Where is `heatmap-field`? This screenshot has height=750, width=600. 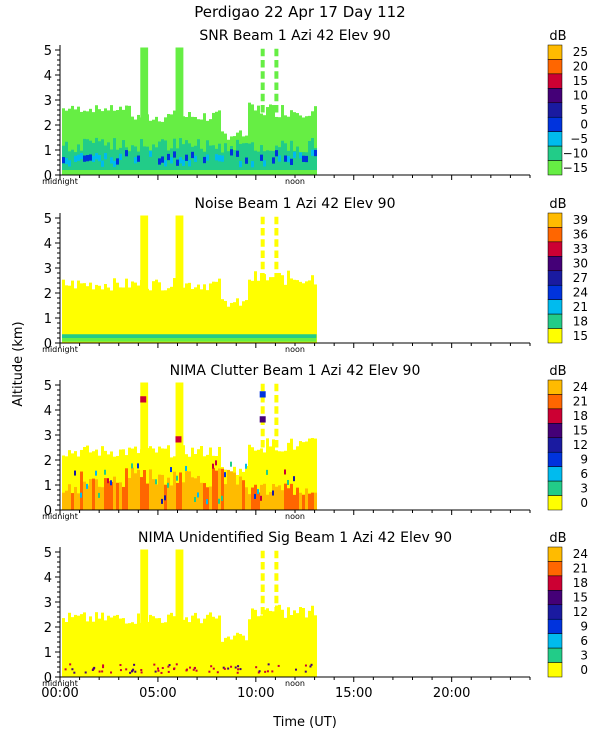
heatmap-field is located at coordinates (189, 613).